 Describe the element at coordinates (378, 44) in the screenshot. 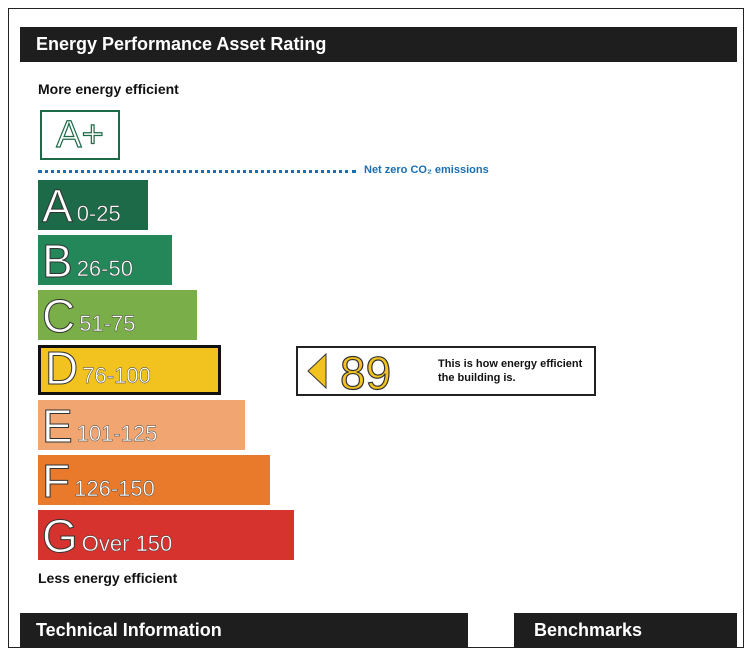

I see `header-bar: Energy Performance Asset Rating` at that location.